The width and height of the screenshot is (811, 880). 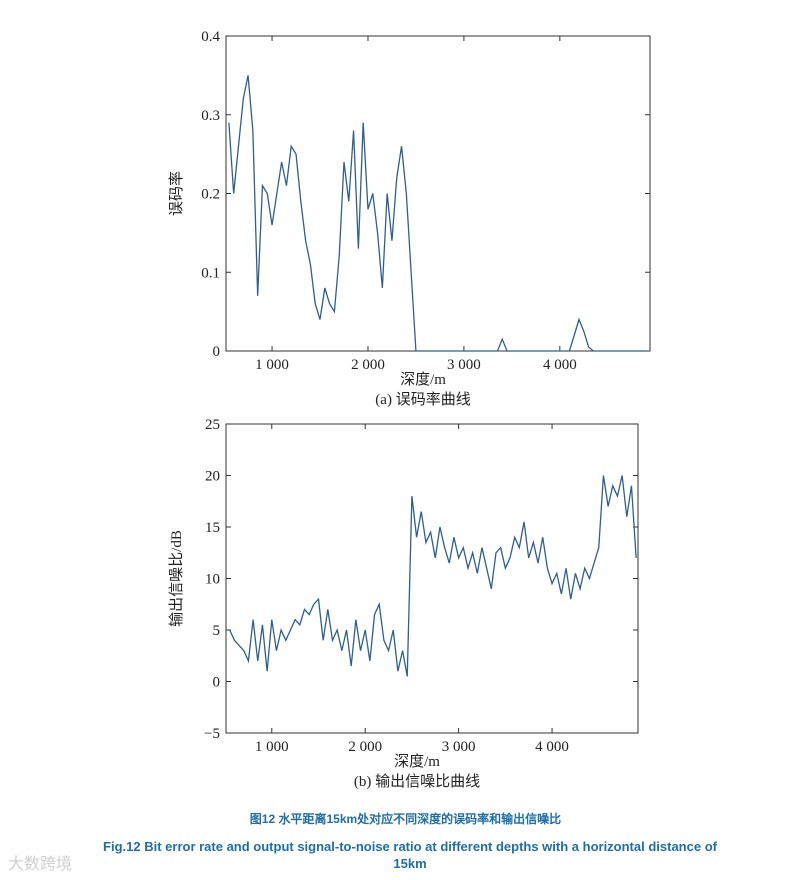 What do you see at coordinates (212, 425) in the screenshot?
I see `y-tick-label: 25` at bounding box center [212, 425].